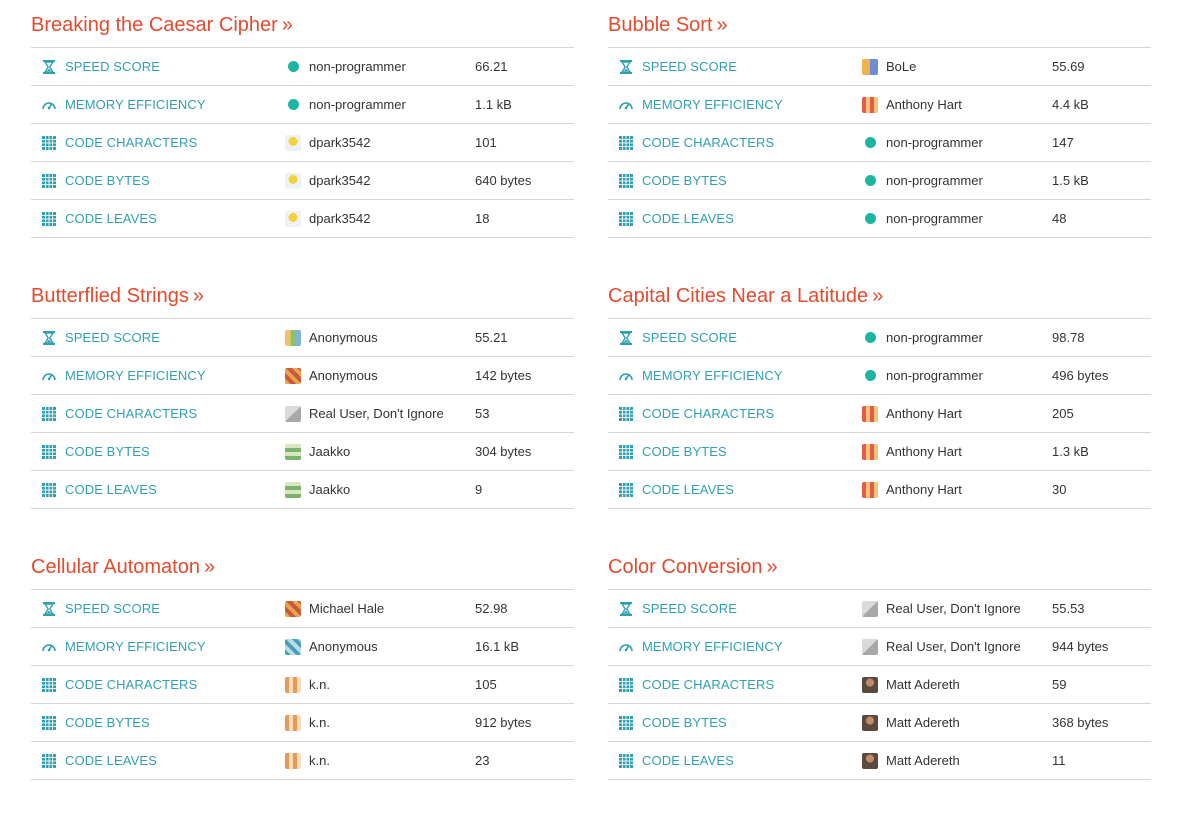 The width and height of the screenshot is (1190, 814). I want to click on record-value: 142 bytes, so click(503, 375).